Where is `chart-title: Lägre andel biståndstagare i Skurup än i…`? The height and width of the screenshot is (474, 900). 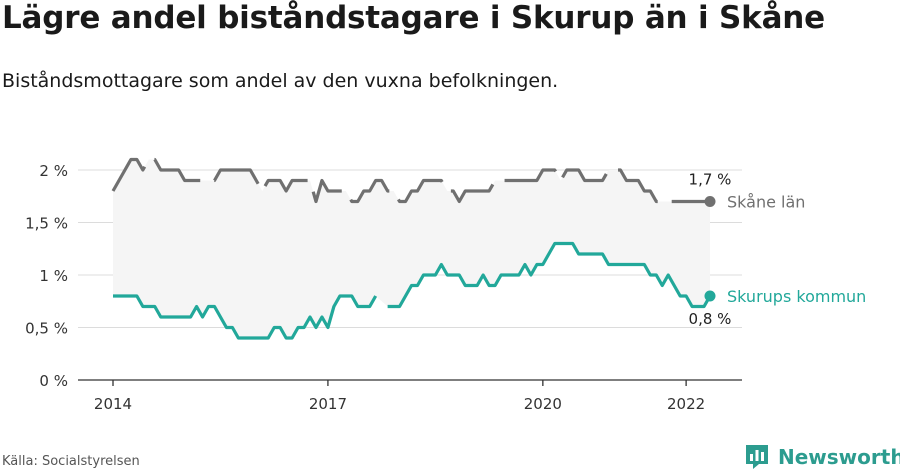
chart-title: Lägre andel biståndstagare i Skurup än i… is located at coordinates (413, 18).